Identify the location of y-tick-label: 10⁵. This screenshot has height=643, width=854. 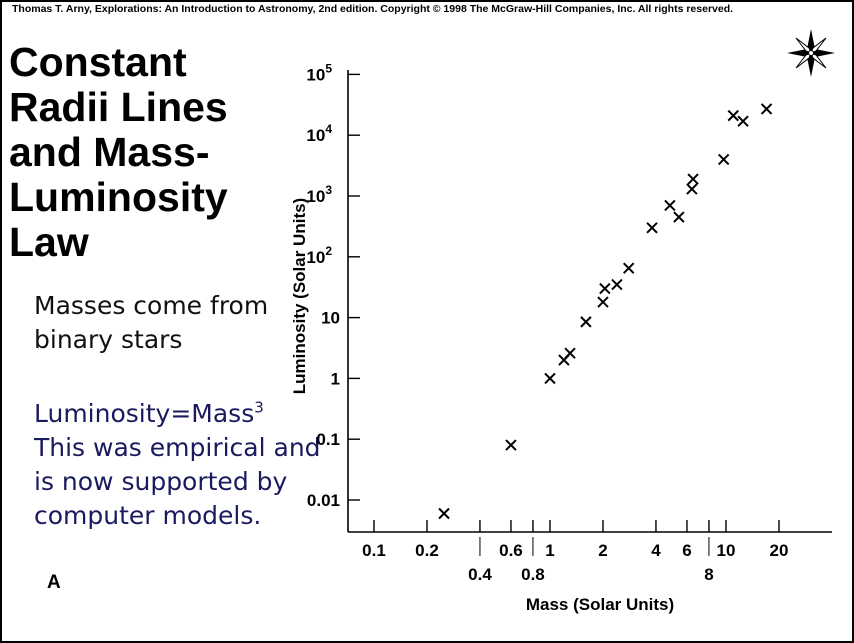
(319, 72).